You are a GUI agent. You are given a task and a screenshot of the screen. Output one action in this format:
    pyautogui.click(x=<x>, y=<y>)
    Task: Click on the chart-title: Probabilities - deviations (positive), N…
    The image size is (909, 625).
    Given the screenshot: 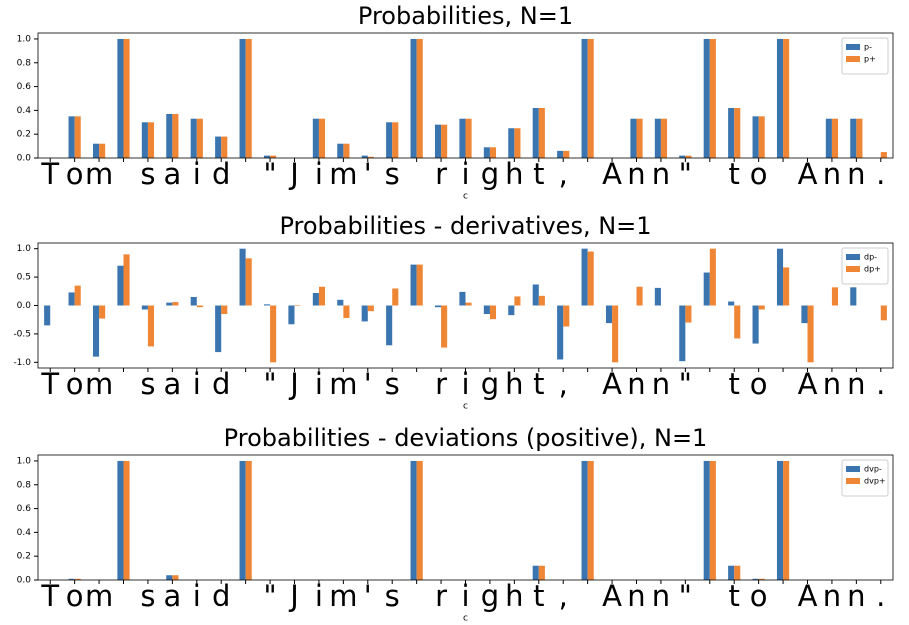 What is the action you would take?
    pyautogui.click(x=466, y=438)
    